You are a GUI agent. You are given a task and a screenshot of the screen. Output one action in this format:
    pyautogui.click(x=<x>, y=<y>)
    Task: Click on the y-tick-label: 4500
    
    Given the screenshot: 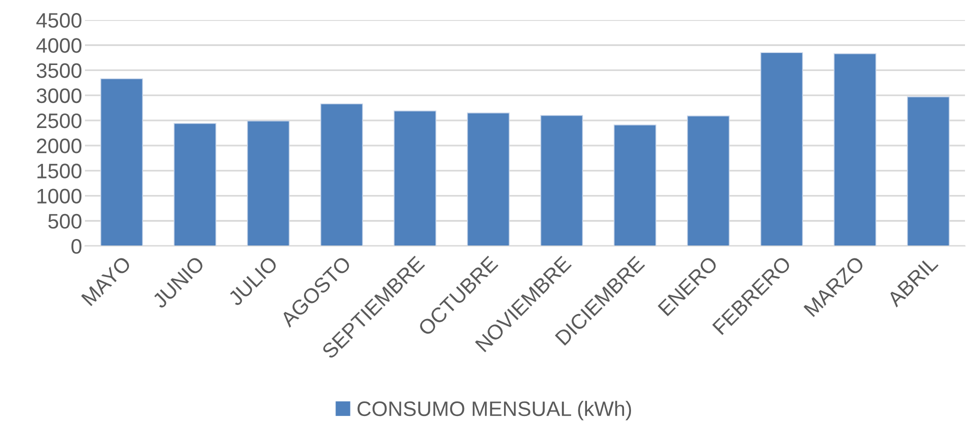 What is the action you would take?
    pyautogui.click(x=59, y=20)
    